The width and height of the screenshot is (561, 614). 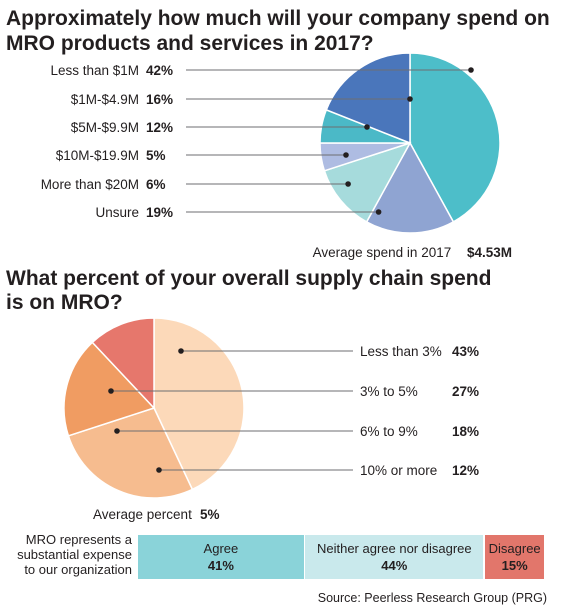 What do you see at coordinates (465, 391) in the screenshot?
I see `supply-value-label: 27%` at bounding box center [465, 391].